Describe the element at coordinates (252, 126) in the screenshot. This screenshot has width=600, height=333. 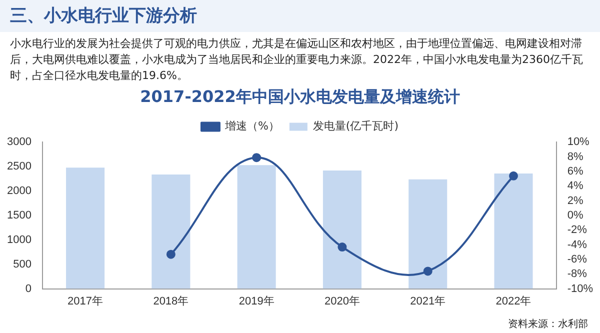
I see `legend-label: 增速（%）` at that location.